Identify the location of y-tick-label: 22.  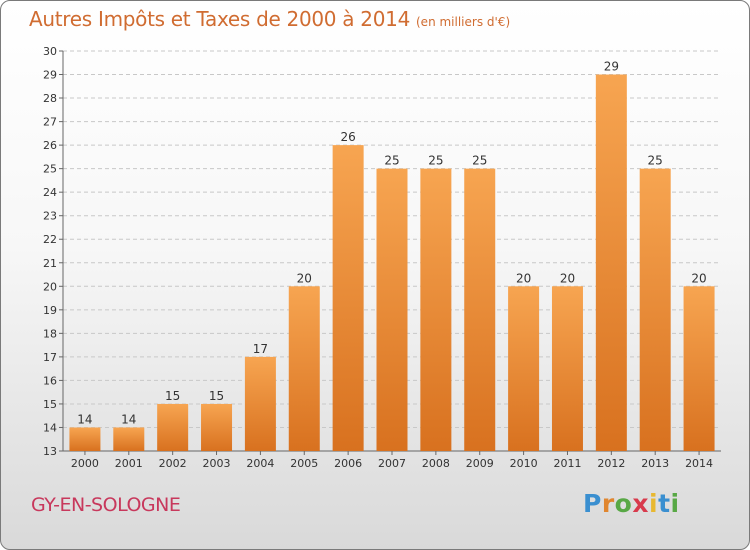
(50, 239).